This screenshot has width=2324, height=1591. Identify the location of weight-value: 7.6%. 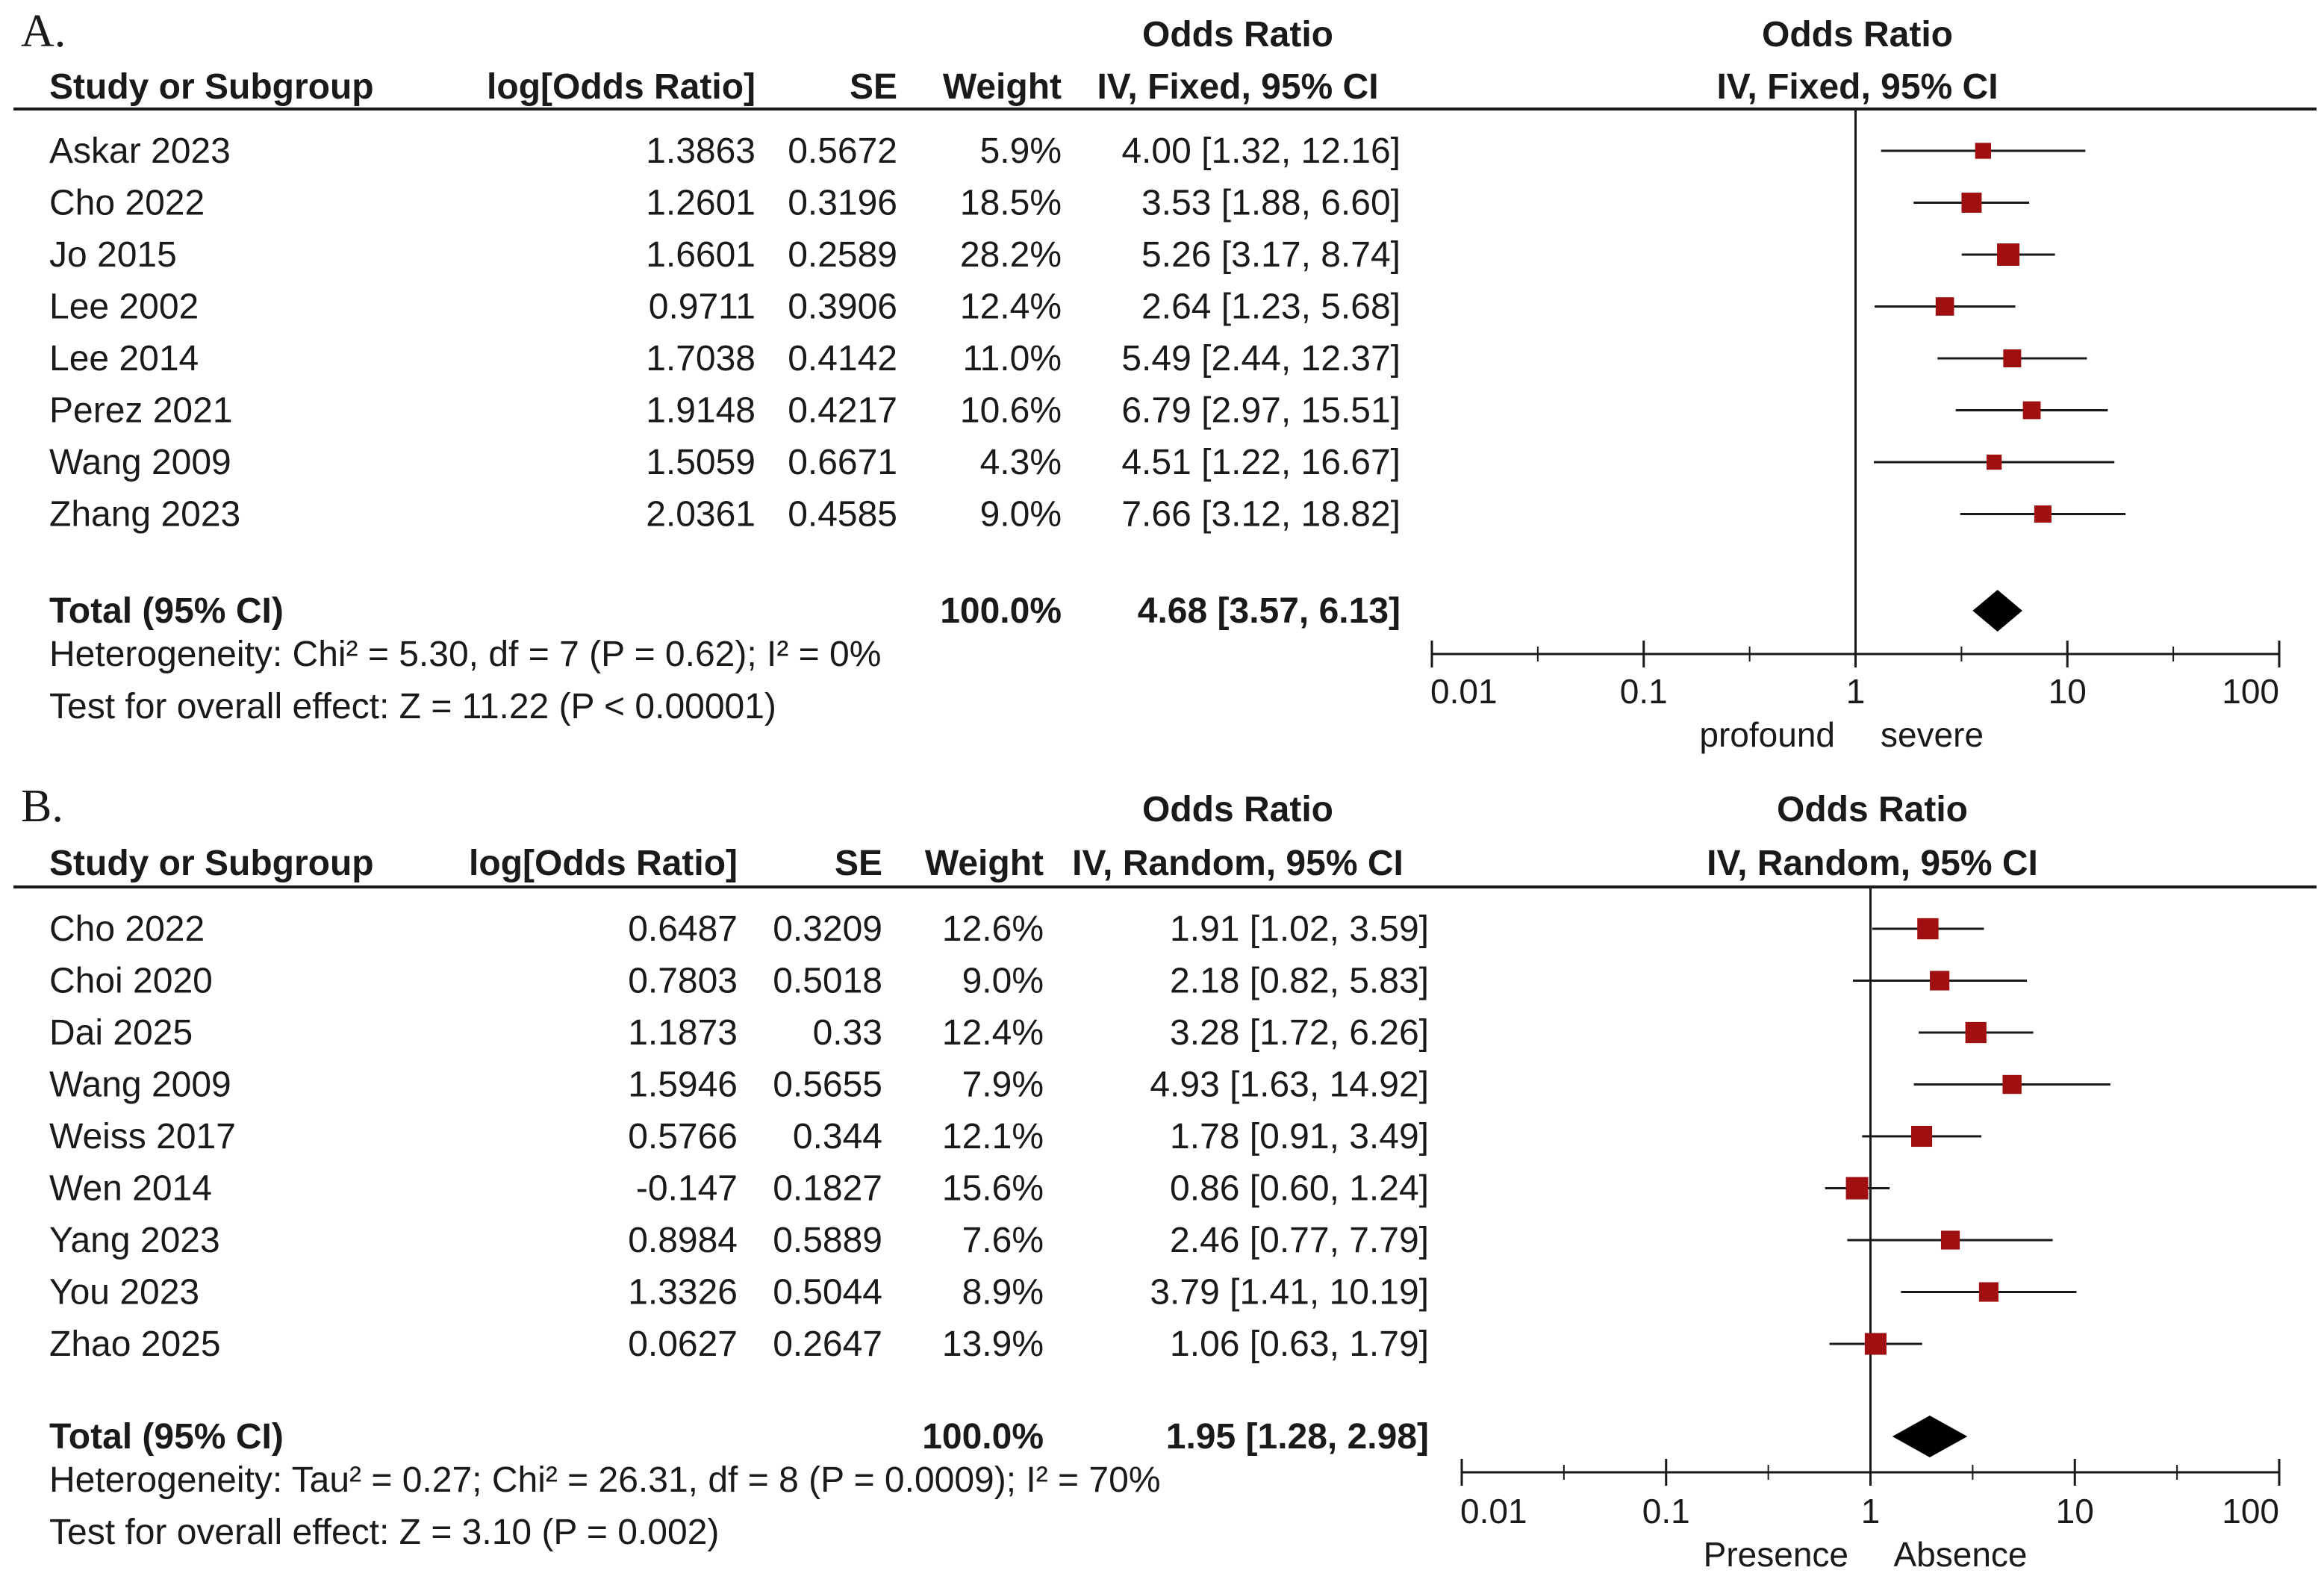
(1003, 1240).